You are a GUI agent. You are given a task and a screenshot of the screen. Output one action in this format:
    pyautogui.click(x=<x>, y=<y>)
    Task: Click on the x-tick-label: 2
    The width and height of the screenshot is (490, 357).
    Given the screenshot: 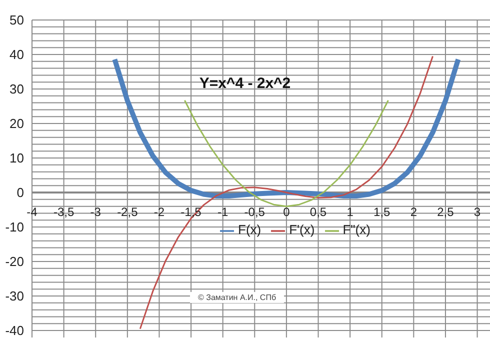 What is the action you would take?
    pyautogui.click(x=414, y=211)
    